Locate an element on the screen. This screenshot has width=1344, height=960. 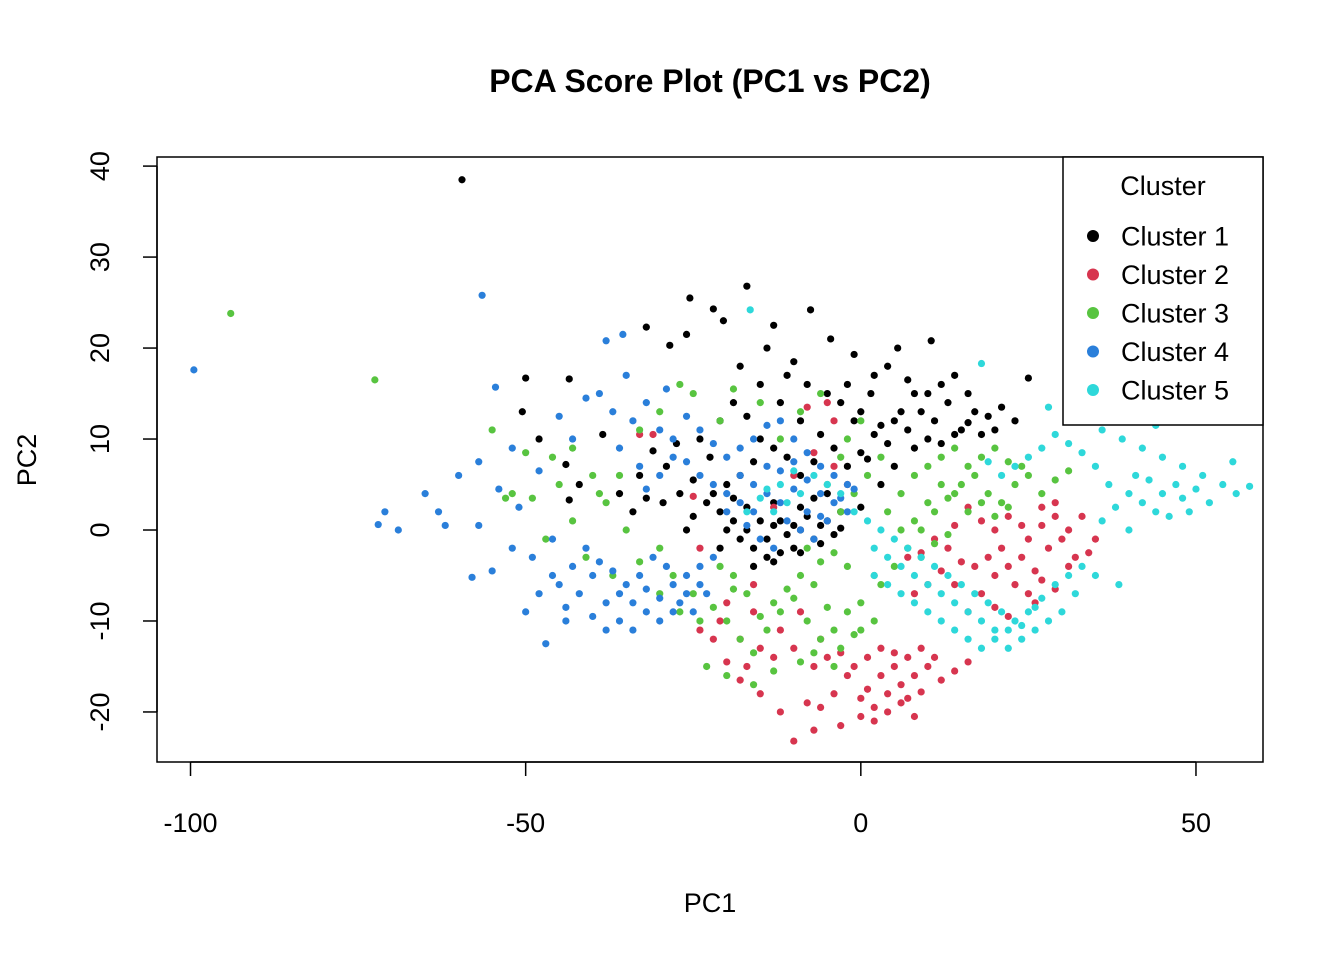
y-tick-label: 20 is located at coordinates (100, 348).